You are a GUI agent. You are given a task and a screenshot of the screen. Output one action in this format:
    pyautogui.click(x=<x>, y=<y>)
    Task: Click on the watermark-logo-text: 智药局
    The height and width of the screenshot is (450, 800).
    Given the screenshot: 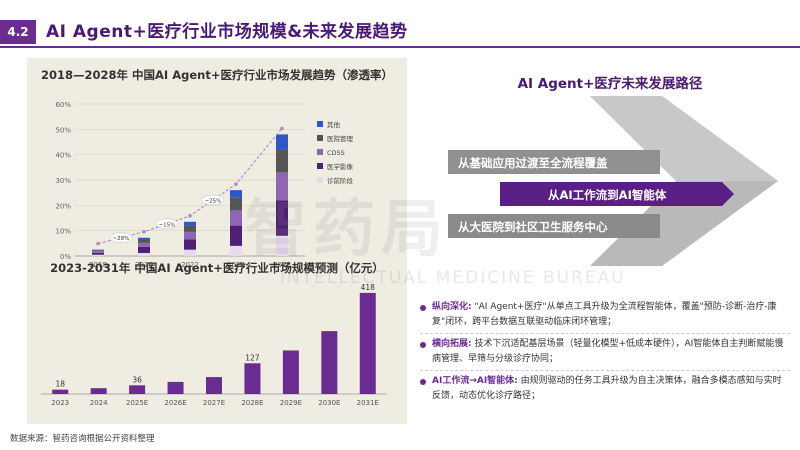 What is the action you would take?
    pyautogui.click(x=347, y=228)
    